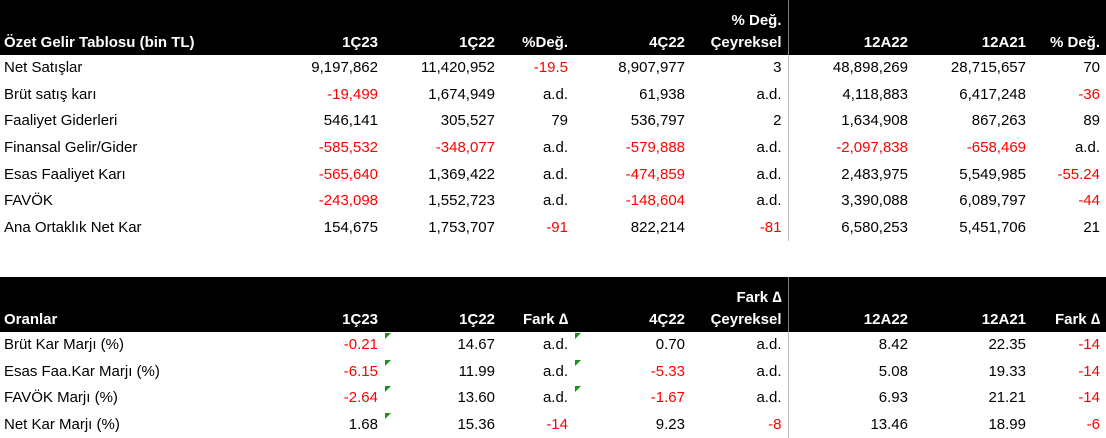 Image resolution: width=1106 pixels, height=438 pixels. What do you see at coordinates (550, 68) in the screenshot?
I see `table-cell: -19.5` at bounding box center [550, 68].